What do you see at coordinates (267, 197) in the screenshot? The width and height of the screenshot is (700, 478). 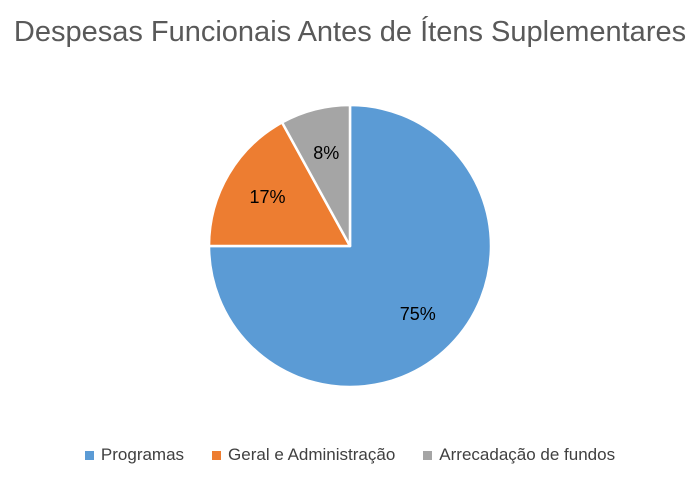 I see `data-label-geral-e-administracao: 17%` at bounding box center [267, 197].